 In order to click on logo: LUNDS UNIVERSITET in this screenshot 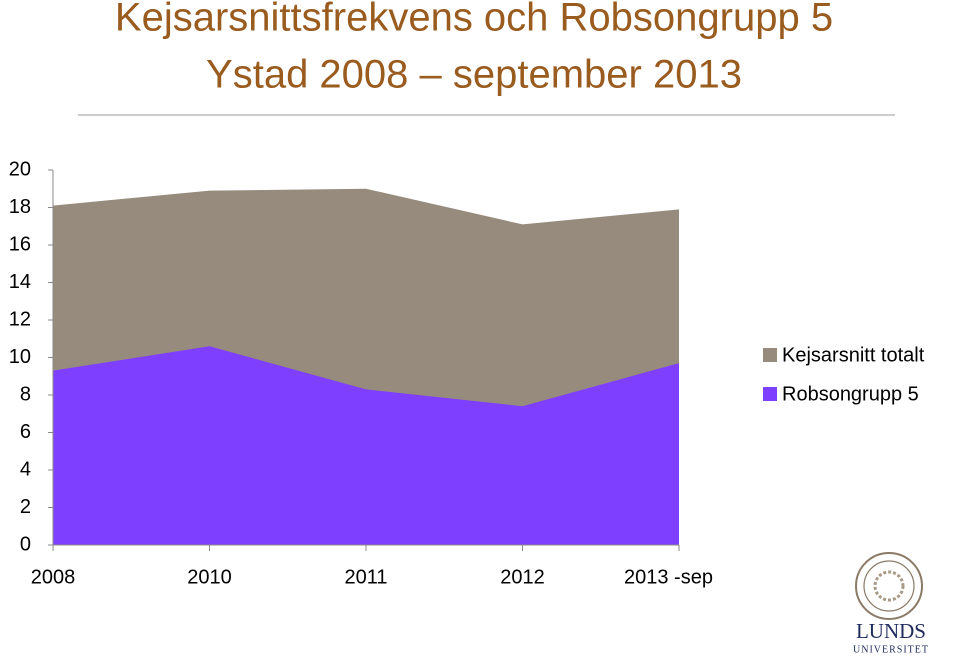, I will do `click(891, 603)`.